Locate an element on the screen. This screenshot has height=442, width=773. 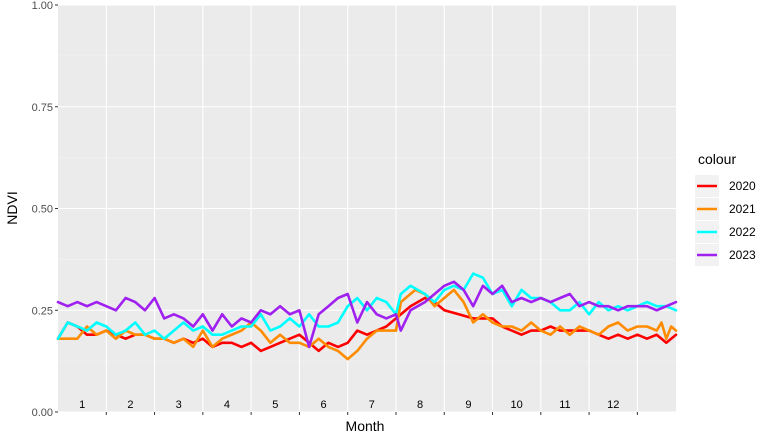
series-line-2023 is located at coordinates (367, 314).